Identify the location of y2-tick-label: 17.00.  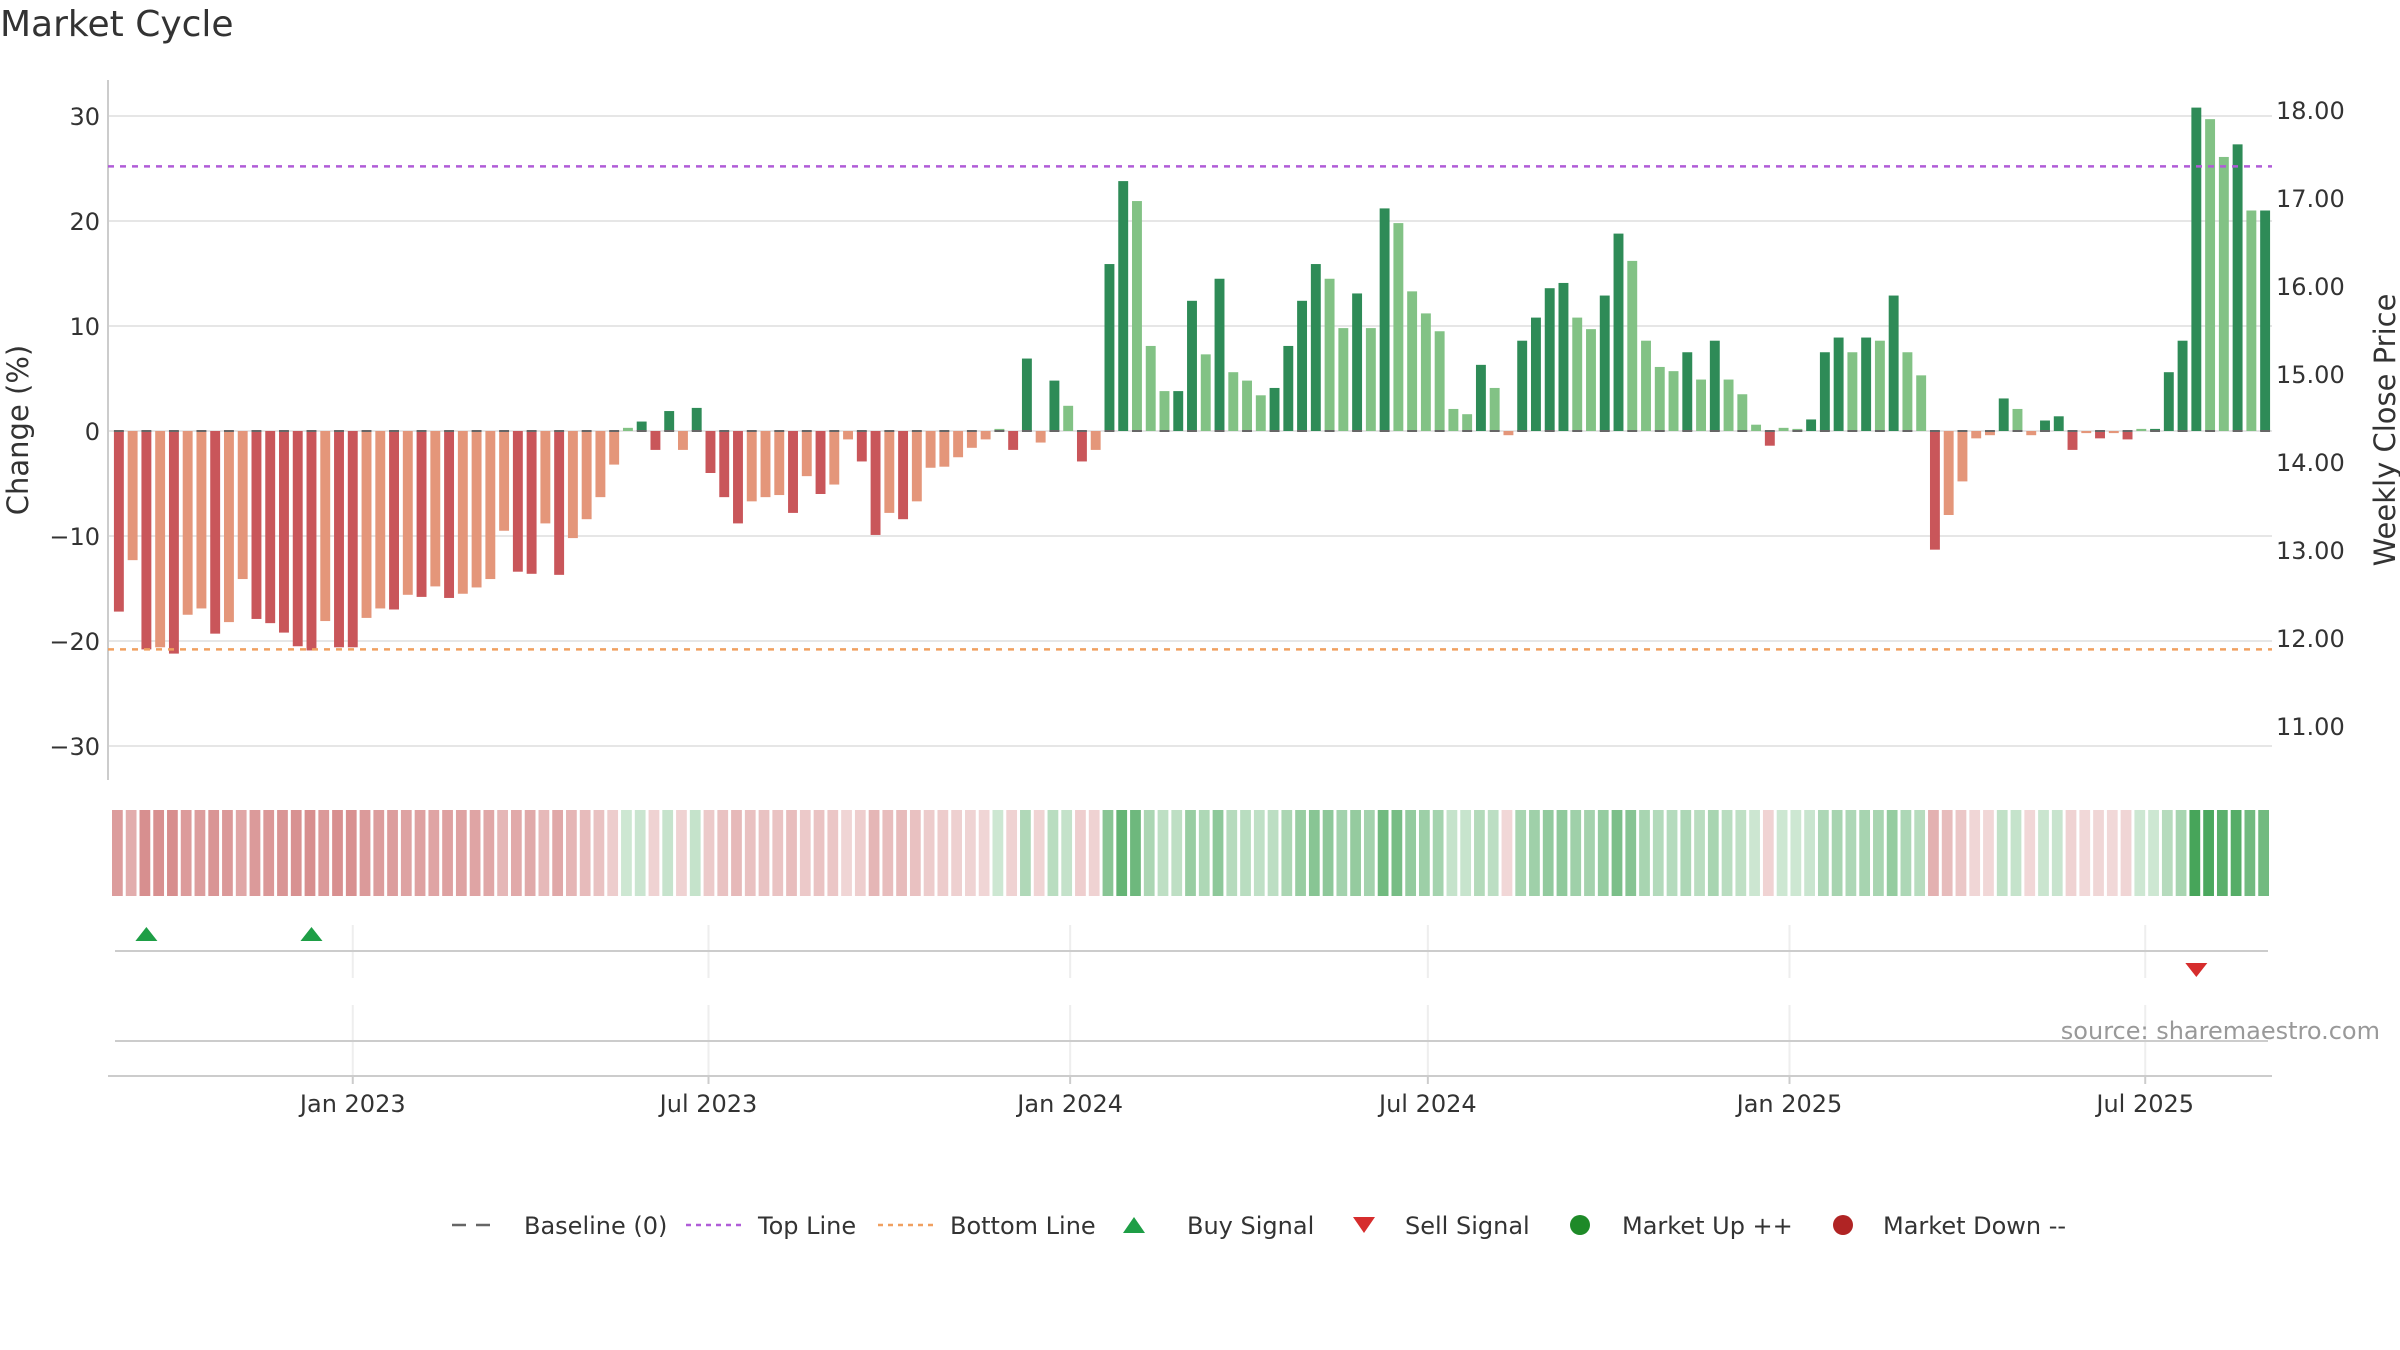
(2310, 199).